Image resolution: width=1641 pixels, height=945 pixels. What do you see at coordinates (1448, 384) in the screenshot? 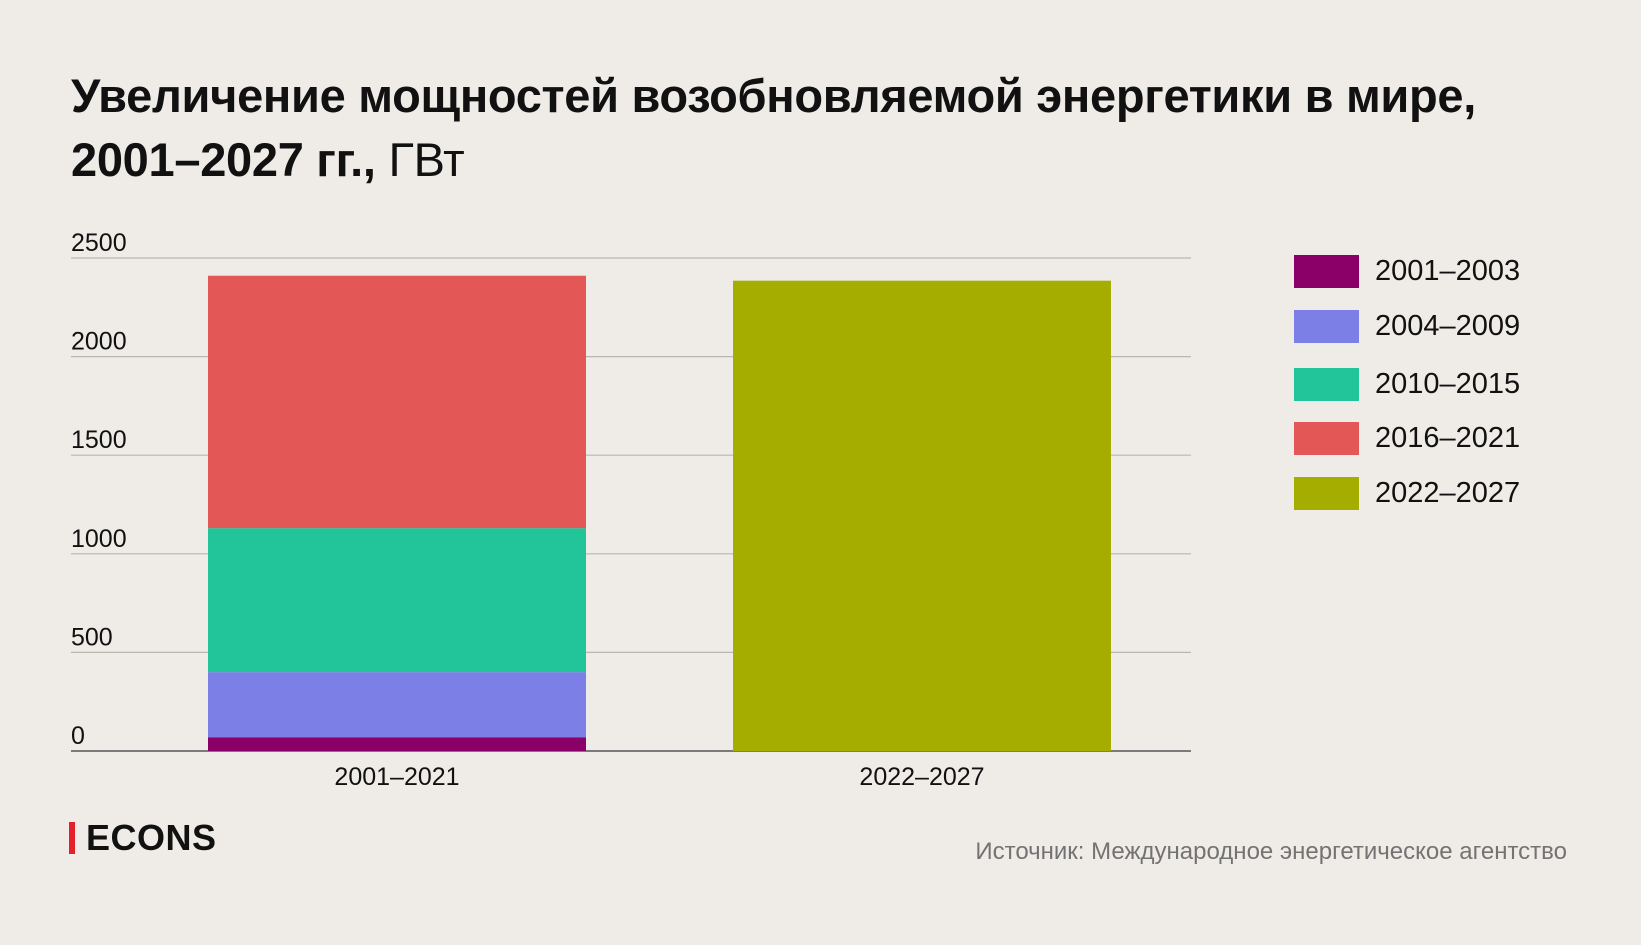
I see `legend-label: 2010–2015` at bounding box center [1448, 384].